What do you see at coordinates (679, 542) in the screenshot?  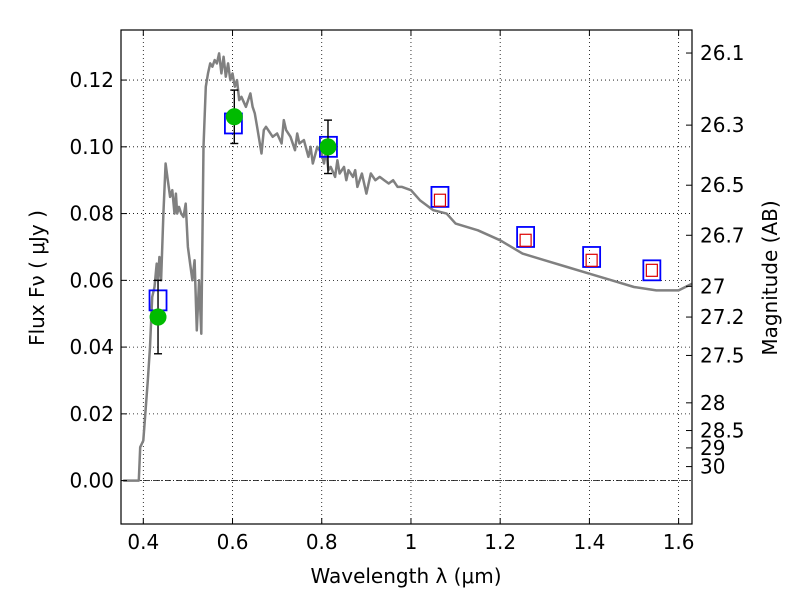 I see `x-tick-label: 1.6` at bounding box center [679, 542].